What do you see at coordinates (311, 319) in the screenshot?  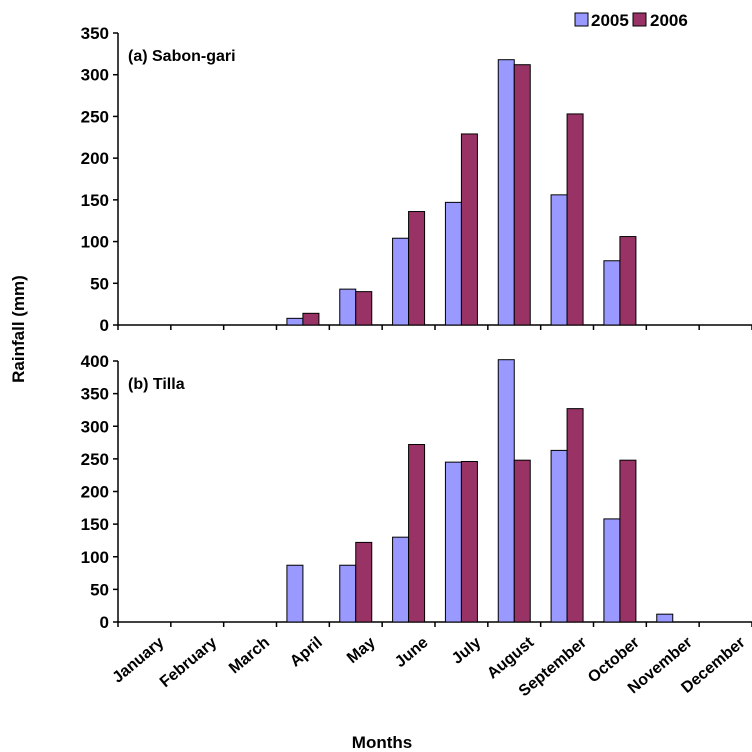 I see `bar-2006-april` at bounding box center [311, 319].